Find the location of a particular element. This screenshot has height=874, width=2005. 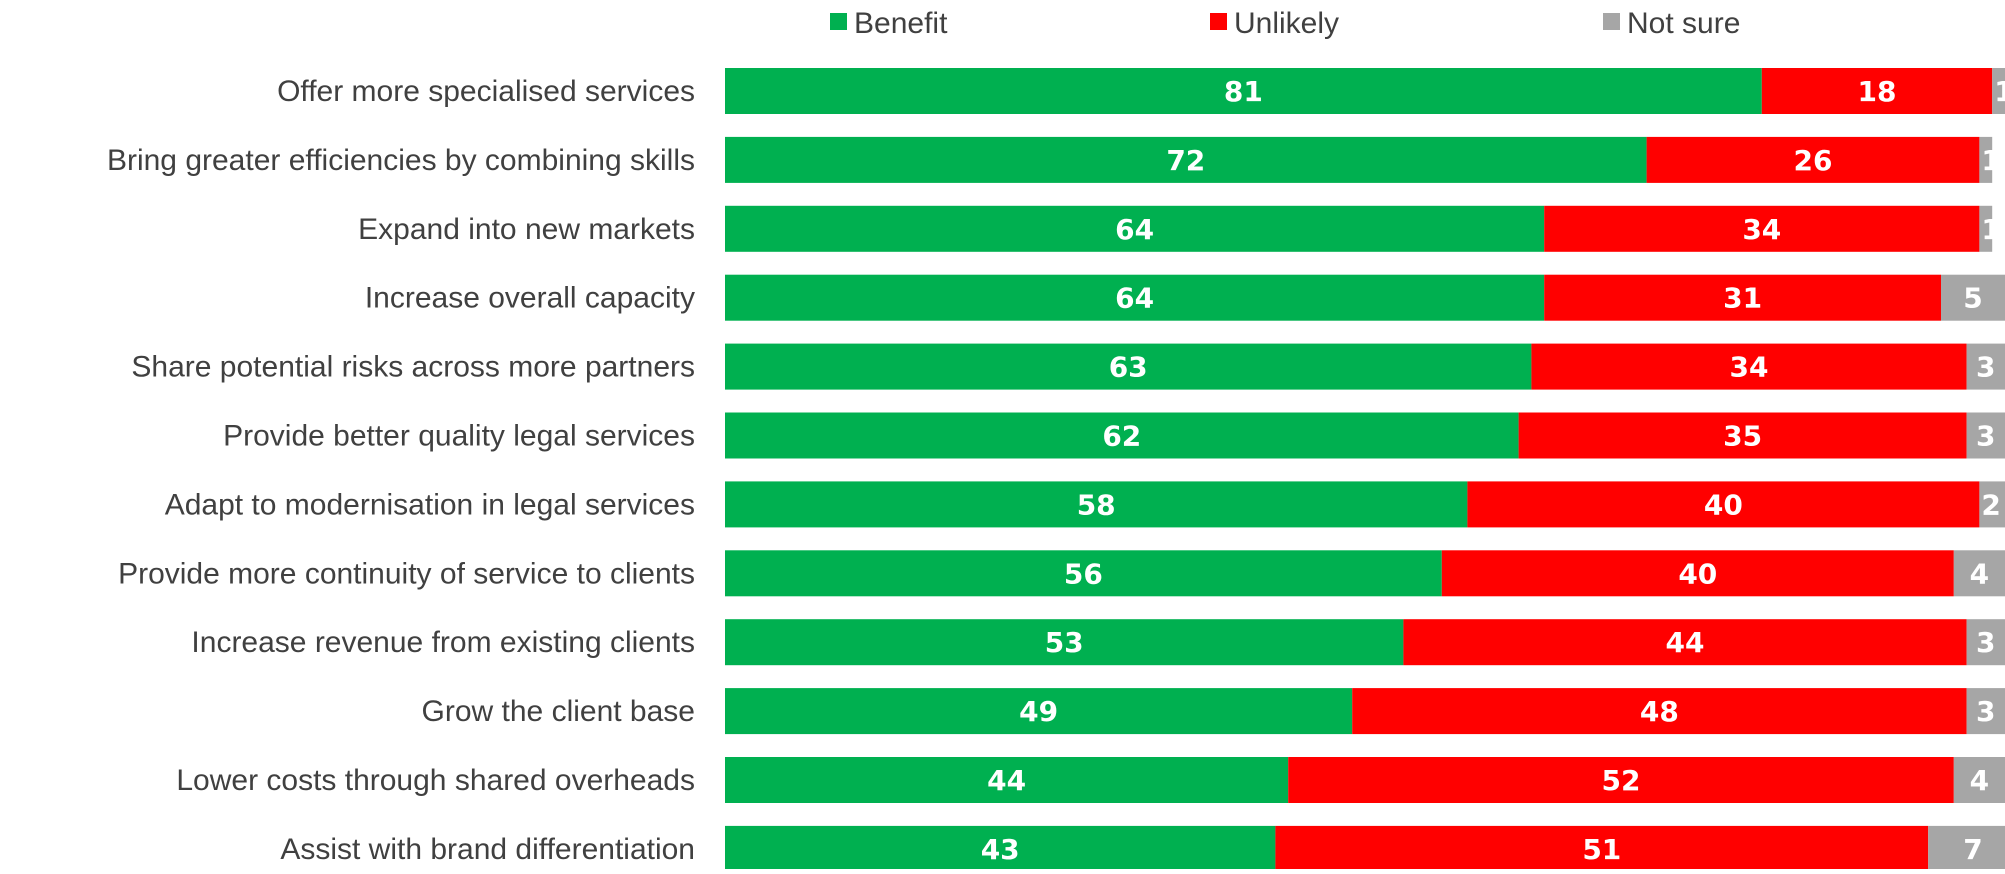

data-label-benefit: 43 is located at coordinates (1000, 849).